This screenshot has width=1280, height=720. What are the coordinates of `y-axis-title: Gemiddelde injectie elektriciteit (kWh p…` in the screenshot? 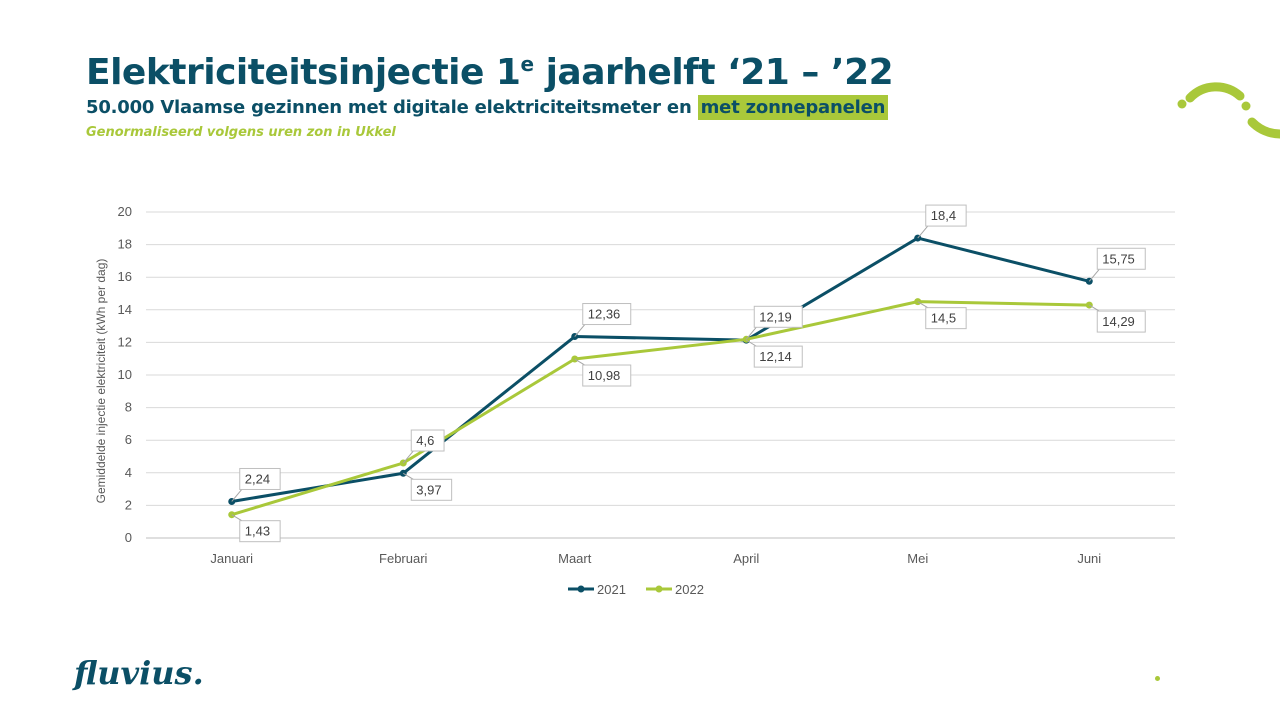 It's located at (101, 381).